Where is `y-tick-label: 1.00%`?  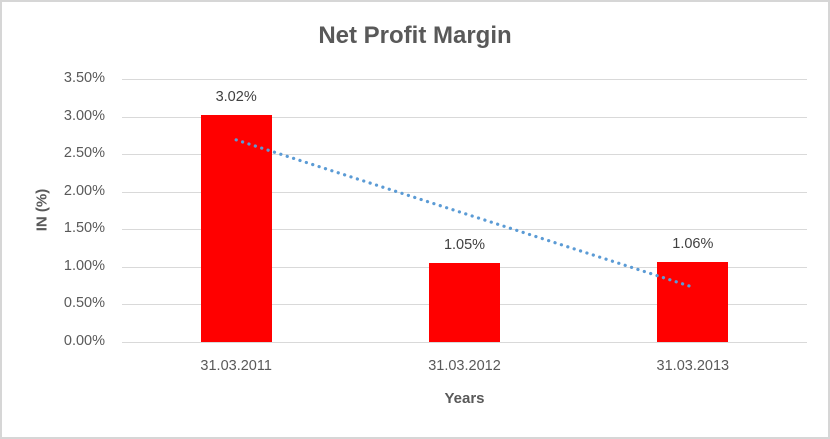
y-tick-label: 1.00% is located at coordinates (84, 265).